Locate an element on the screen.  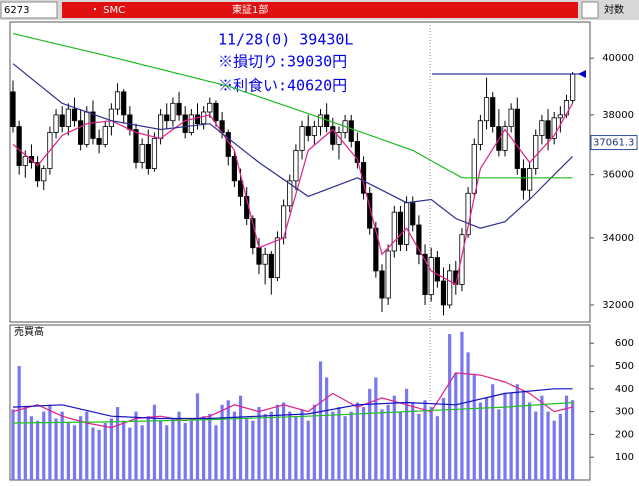
moving-average is located at coordinates (292, 404).